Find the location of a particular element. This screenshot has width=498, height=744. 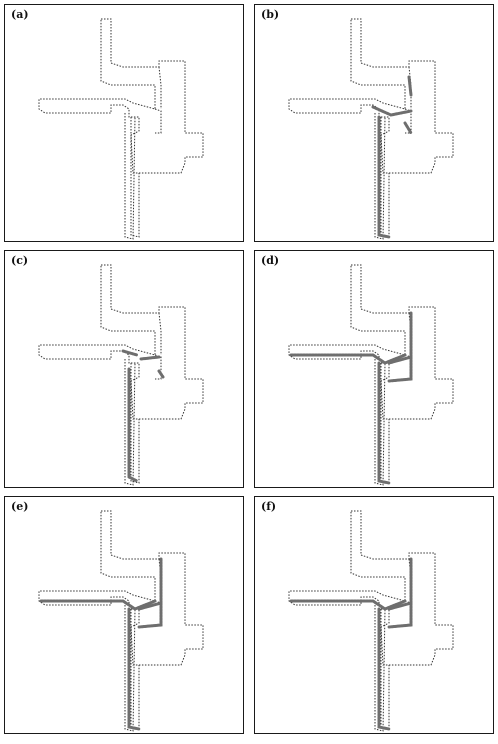

trajectory-highlight-right-stub is located at coordinates (408, 105).